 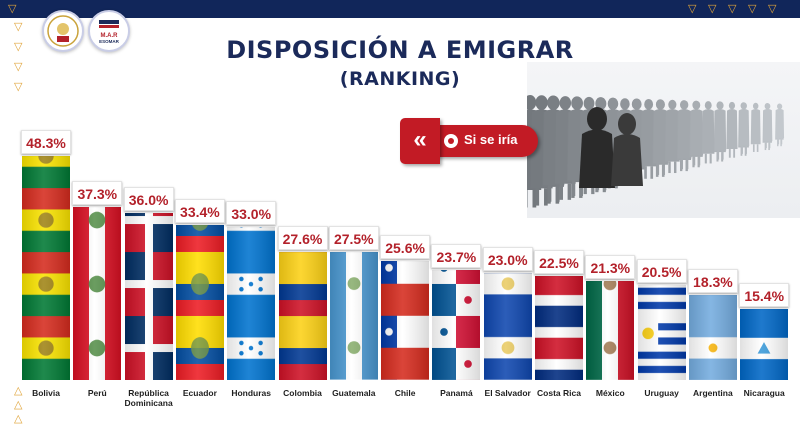 What do you see at coordinates (199, 393) in the screenshot?
I see `category-label: Ecuador` at bounding box center [199, 393].